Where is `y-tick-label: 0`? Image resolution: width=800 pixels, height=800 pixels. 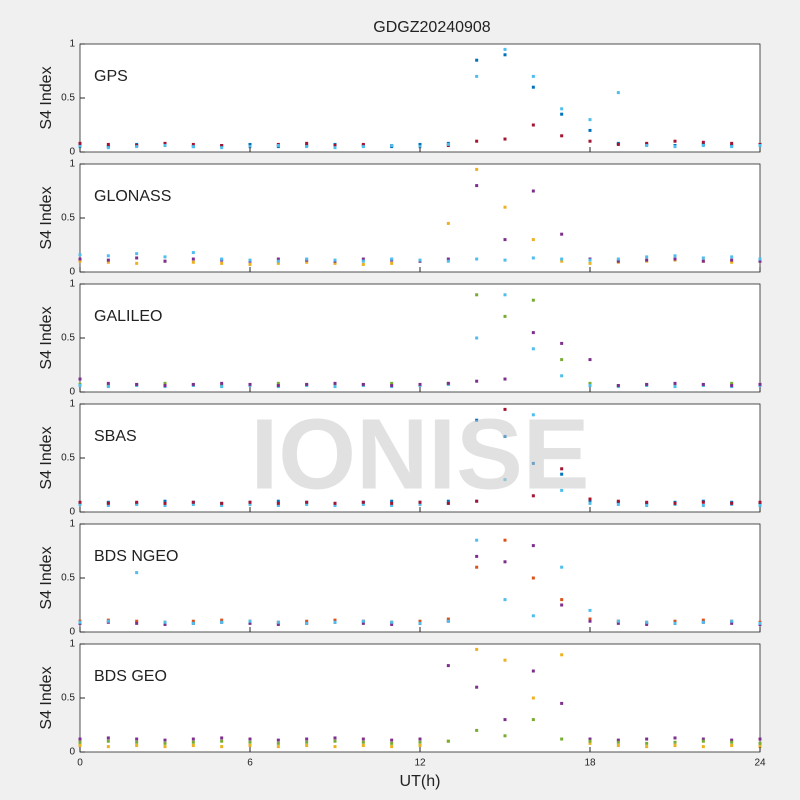 y-tick-label: 0 is located at coordinates (72, 752).